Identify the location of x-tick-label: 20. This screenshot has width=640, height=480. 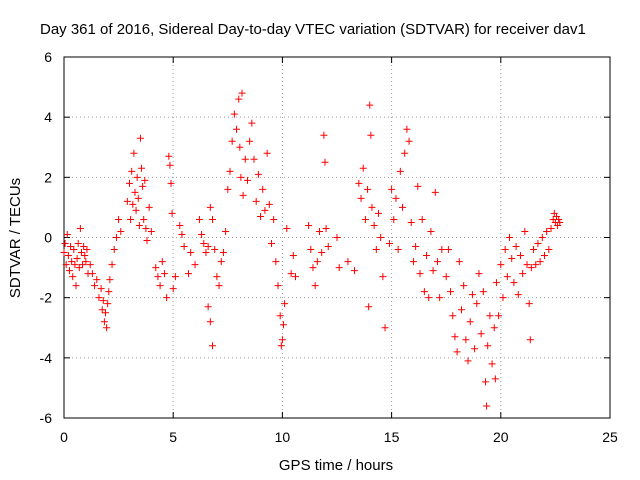
(501, 437).